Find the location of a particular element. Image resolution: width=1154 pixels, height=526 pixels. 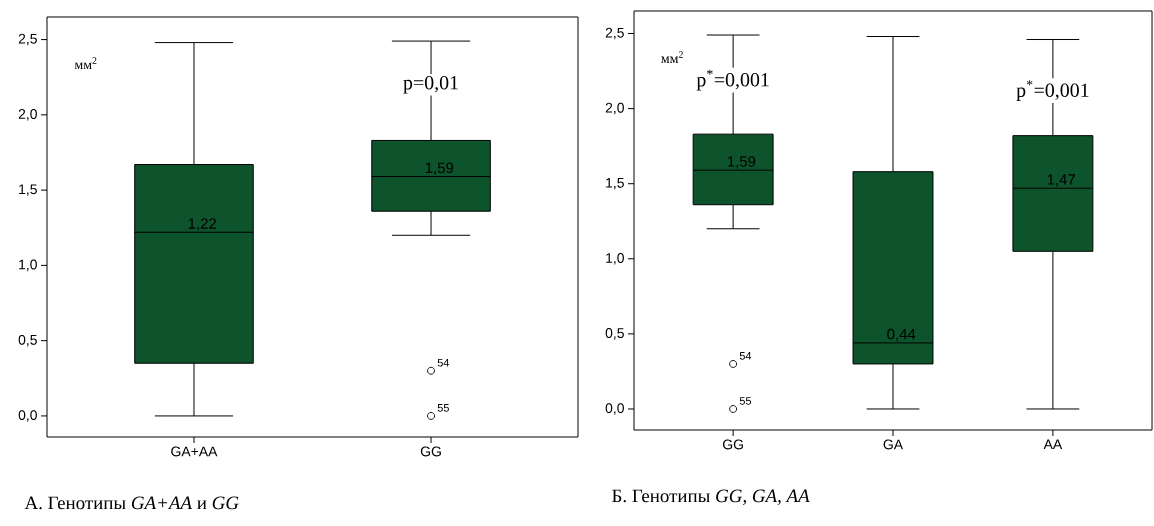

annotation: 1,47 is located at coordinates (1061, 180).